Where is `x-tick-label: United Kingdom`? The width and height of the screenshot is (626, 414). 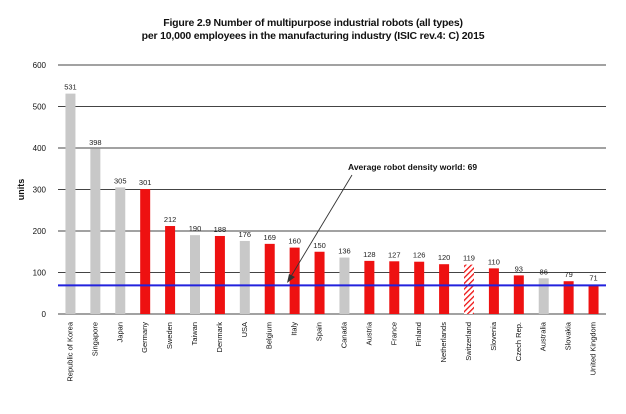
x-tick-label: United Kingdom is located at coordinates (593, 348).